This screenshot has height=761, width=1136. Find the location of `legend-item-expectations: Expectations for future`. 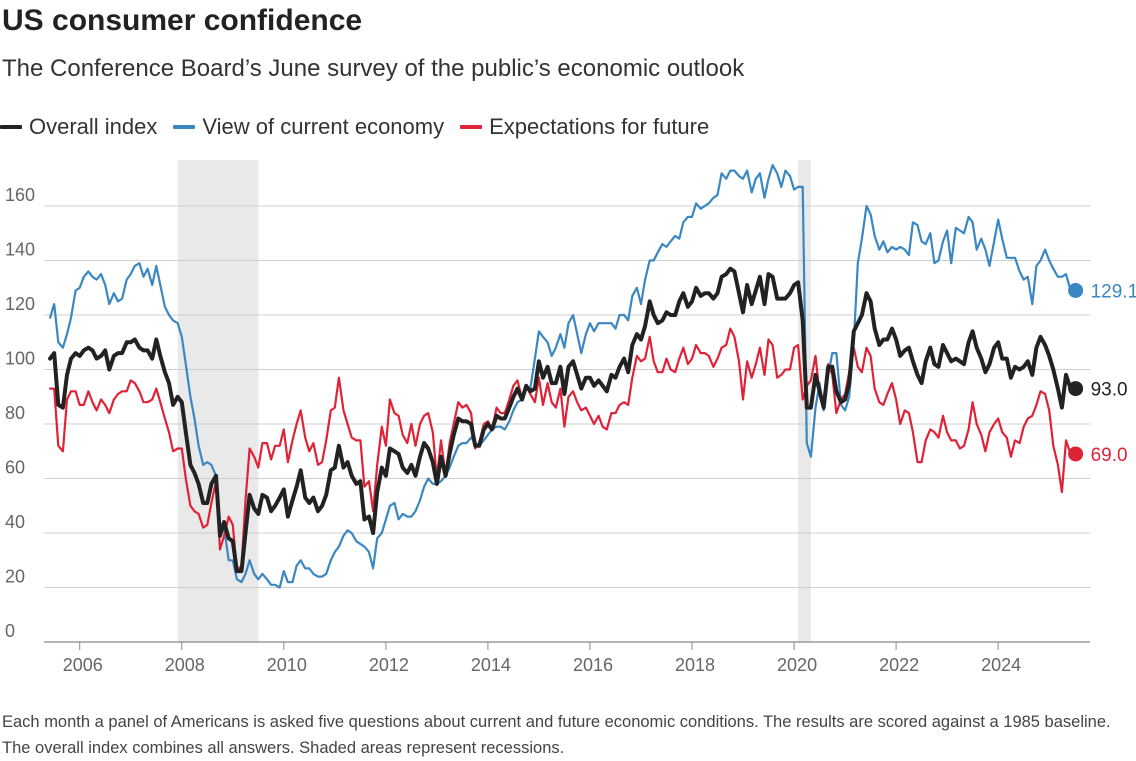

legend-item-expectations: Expectations for future is located at coordinates (584, 127).